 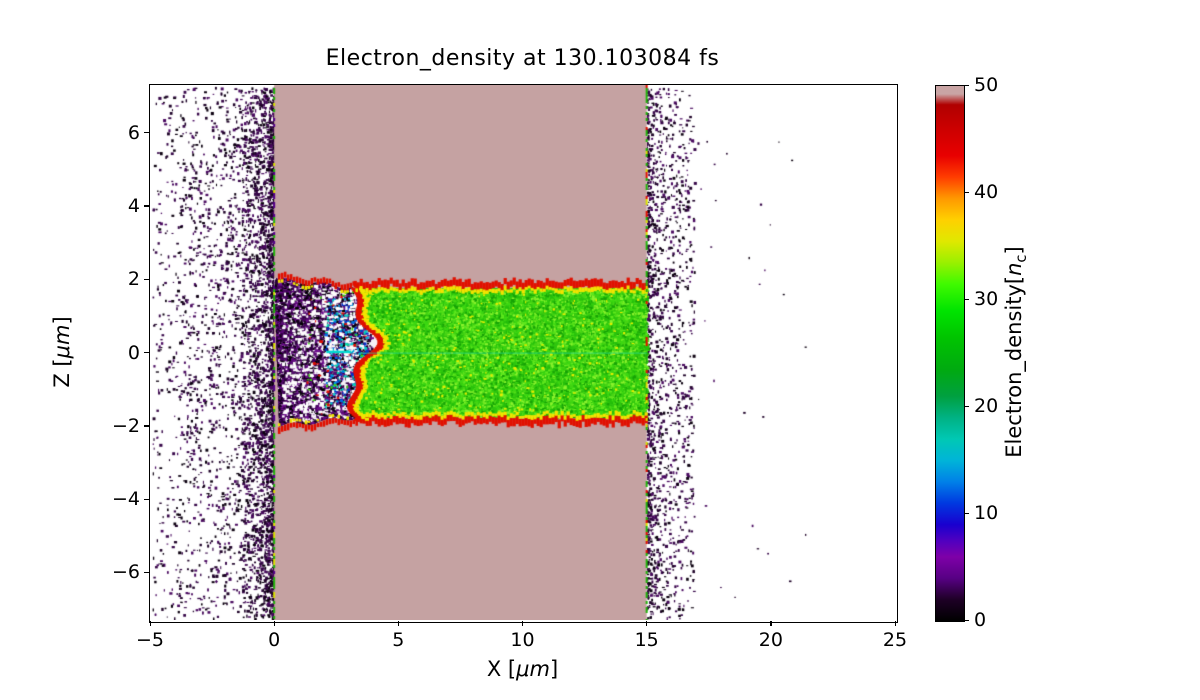 What do you see at coordinates (554, 669) in the screenshot?
I see `x-axis-label-suffix: ]` at bounding box center [554, 669].